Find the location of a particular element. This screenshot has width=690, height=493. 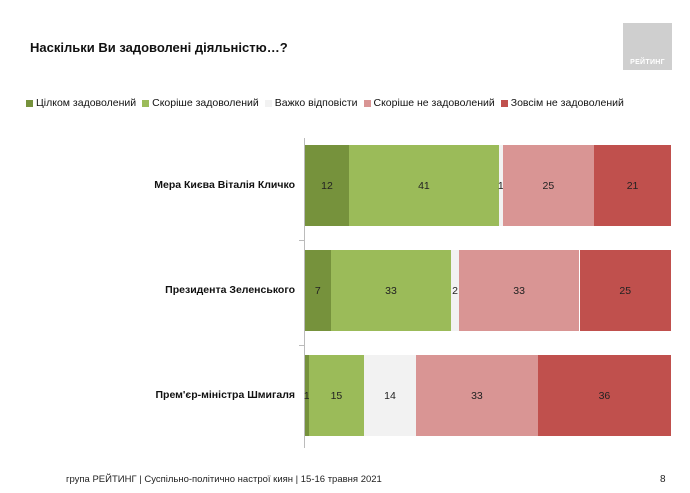

bar-segment: 21 is located at coordinates (632, 185).